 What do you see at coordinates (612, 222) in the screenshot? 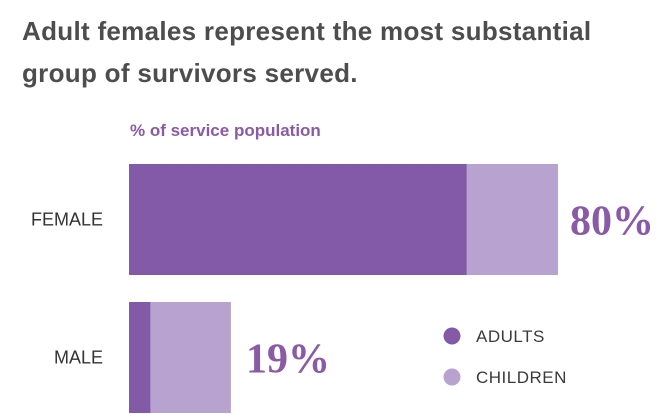
I see `total-label-female: 80%` at bounding box center [612, 222].